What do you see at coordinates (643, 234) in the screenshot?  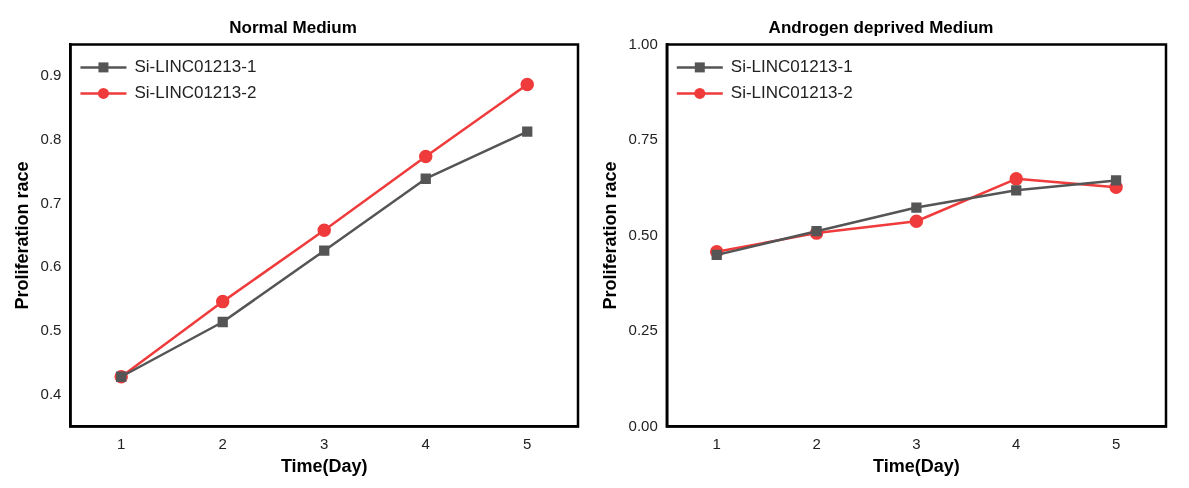 I see `y-tick-label: 0.50` at bounding box center [643, 234].